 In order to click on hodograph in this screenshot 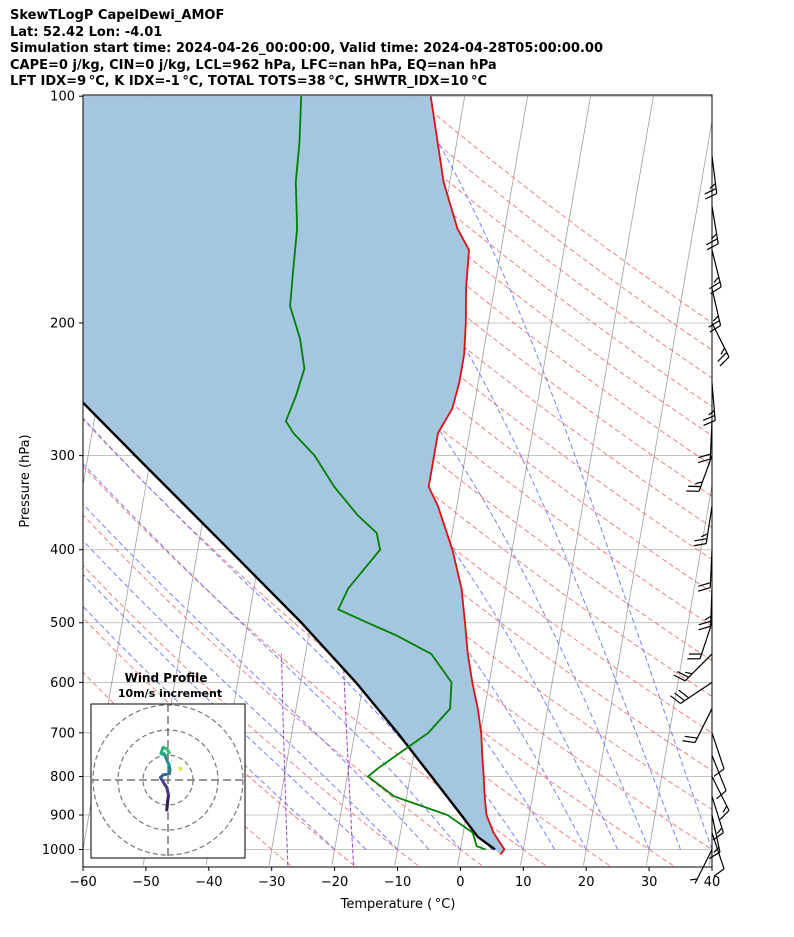, I will do `click(168, 781)`.